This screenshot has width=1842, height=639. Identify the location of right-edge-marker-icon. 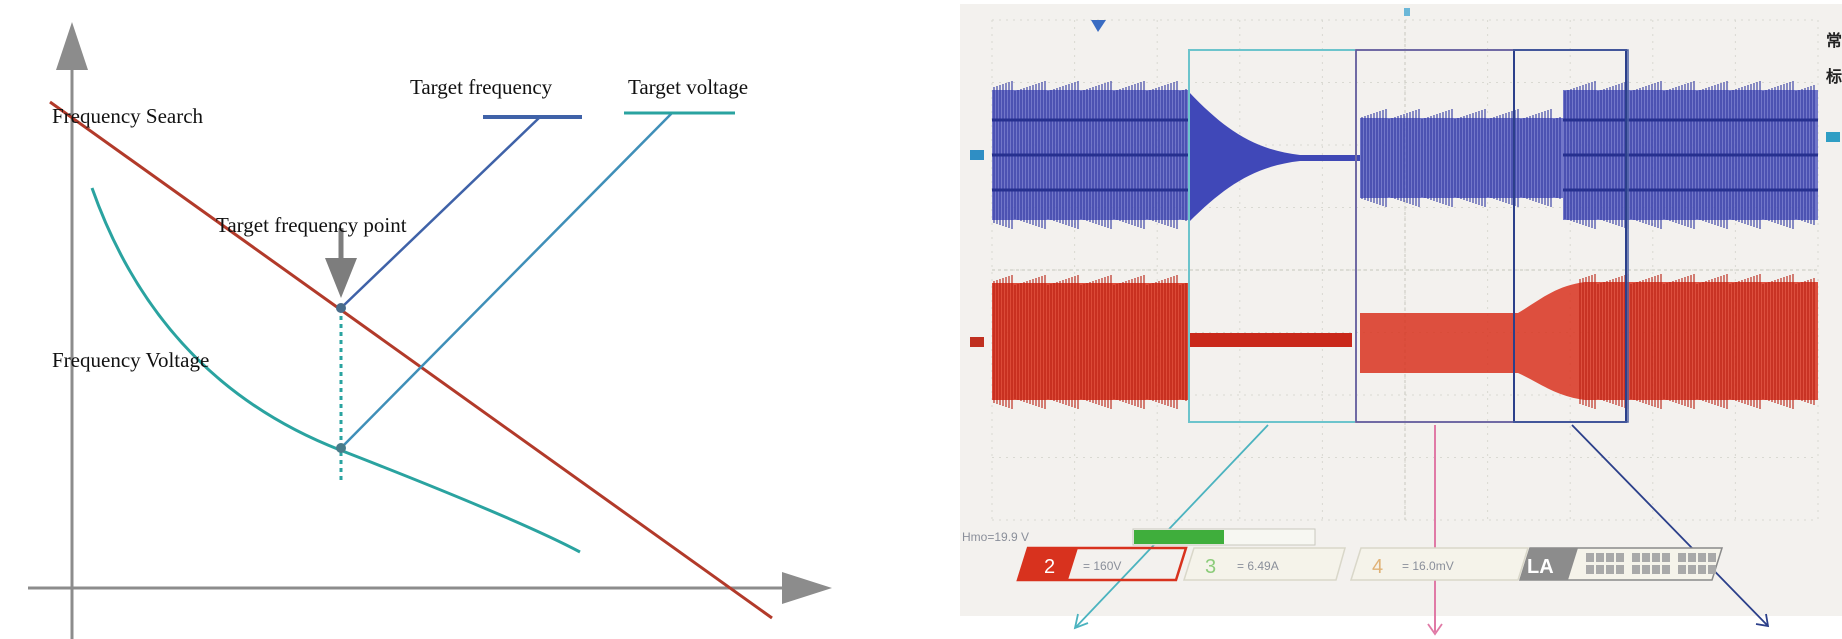
(1833, 137).